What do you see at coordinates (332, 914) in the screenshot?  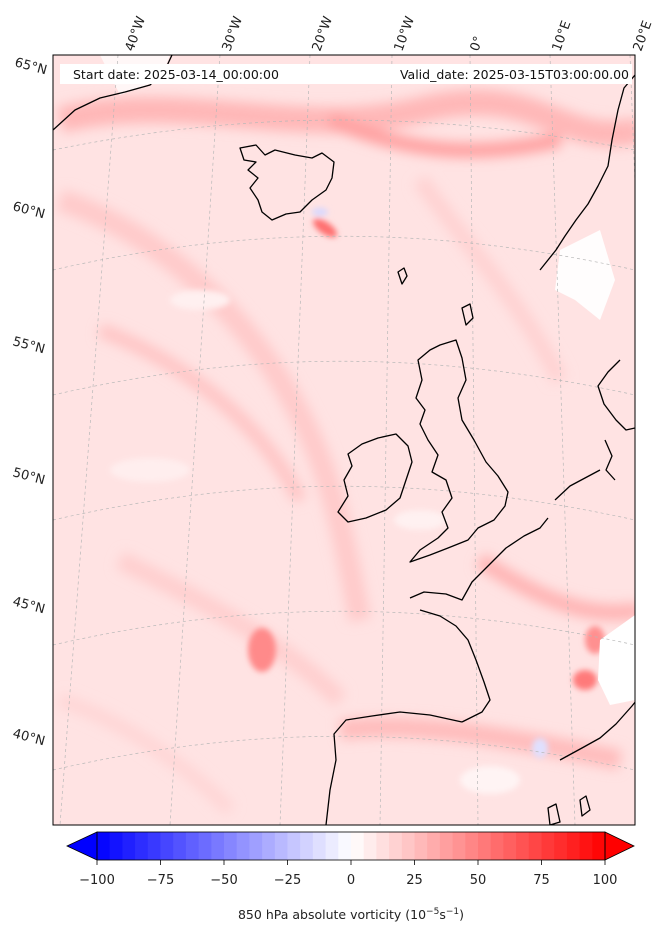 I see `colorbar-label-text: 850 hPa absolute vorticity (10` at bounding box center [332, 914].